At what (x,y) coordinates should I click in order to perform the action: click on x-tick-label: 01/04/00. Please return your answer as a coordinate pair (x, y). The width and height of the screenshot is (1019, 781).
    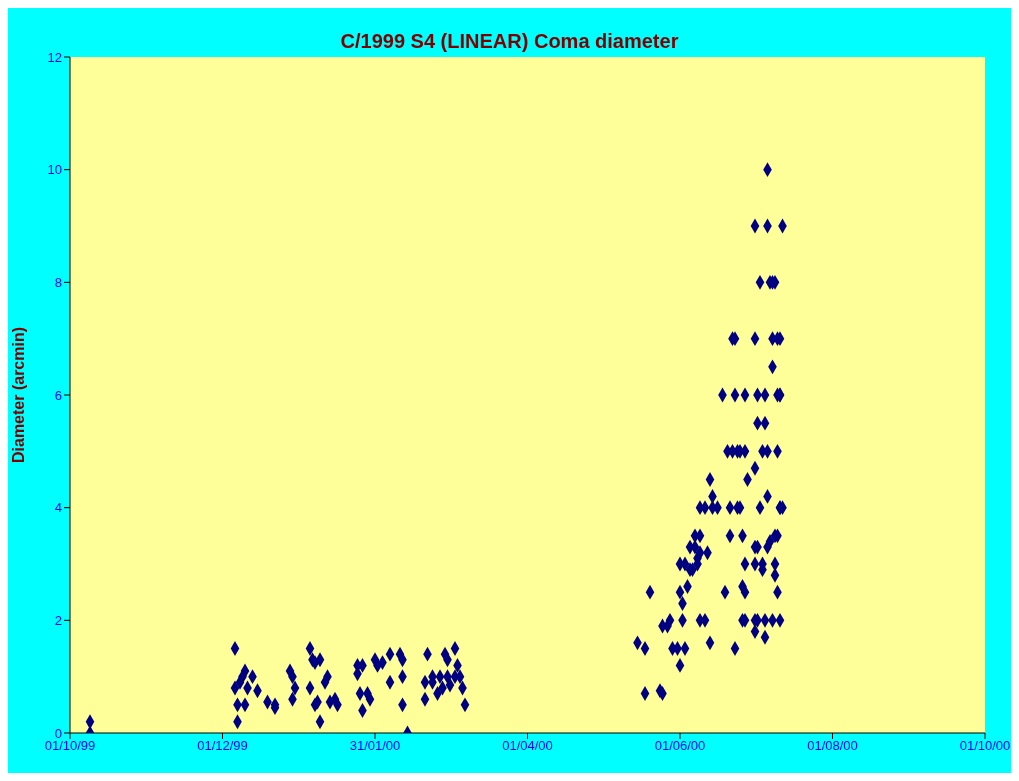
    Looking at the image, I should click on (527, 746).